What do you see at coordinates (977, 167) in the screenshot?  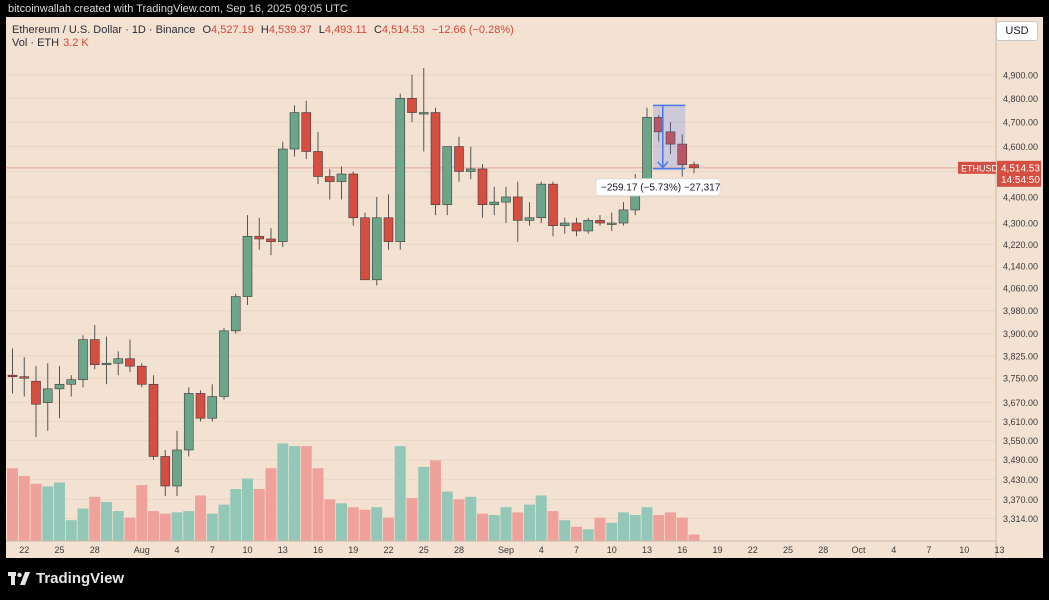 I see `ticker-tag` at bounding box center [977, 167].